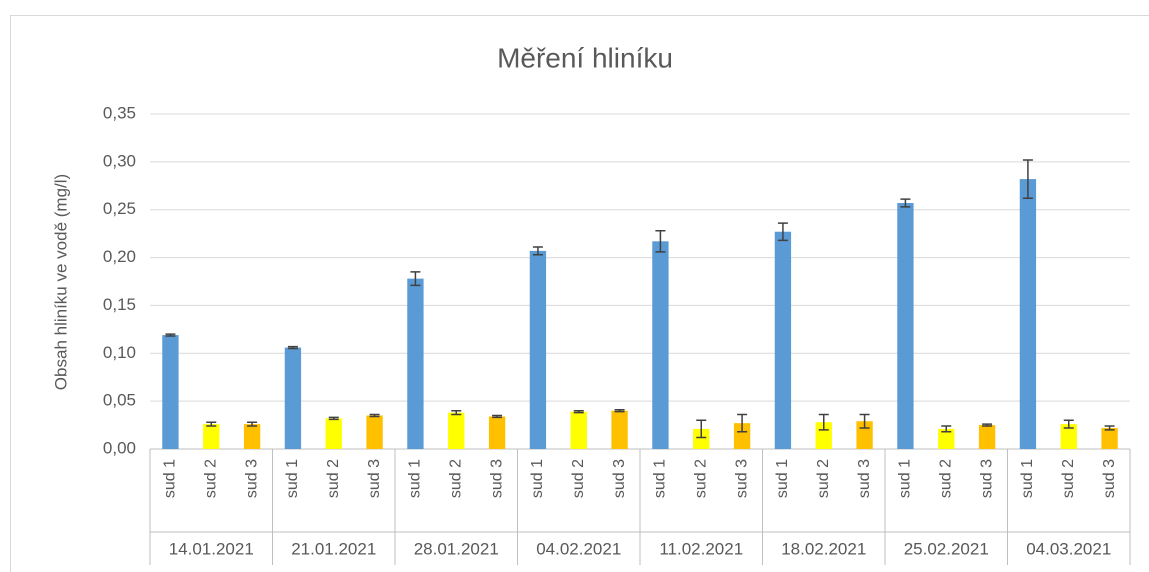 This screenshot has height=572, width=1149. I want to click on y-tick-label: 0,25, so click(119, 208).